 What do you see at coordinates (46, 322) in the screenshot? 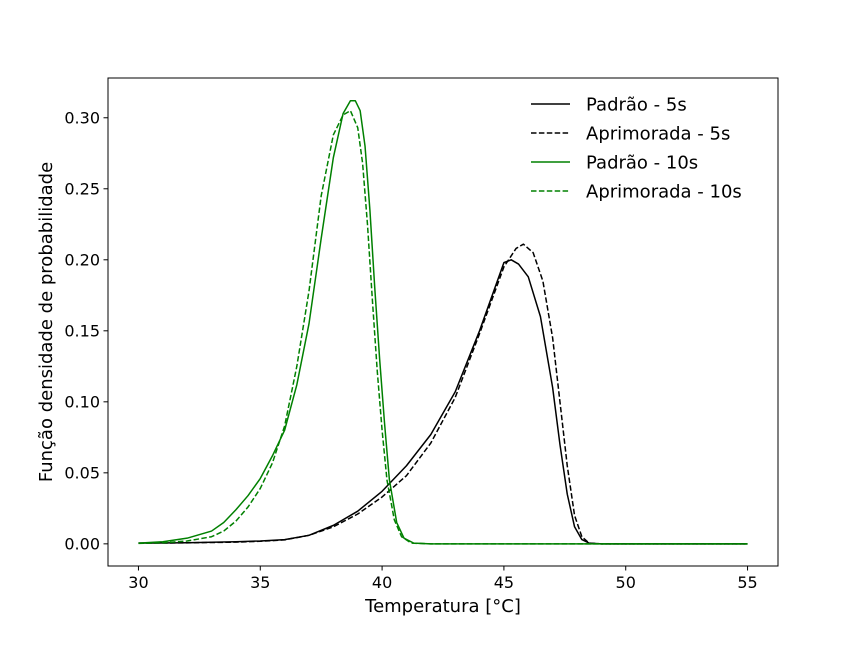
I see `y-axis-label: Função densidade de probabilidade` at bounding box center [46, 322].